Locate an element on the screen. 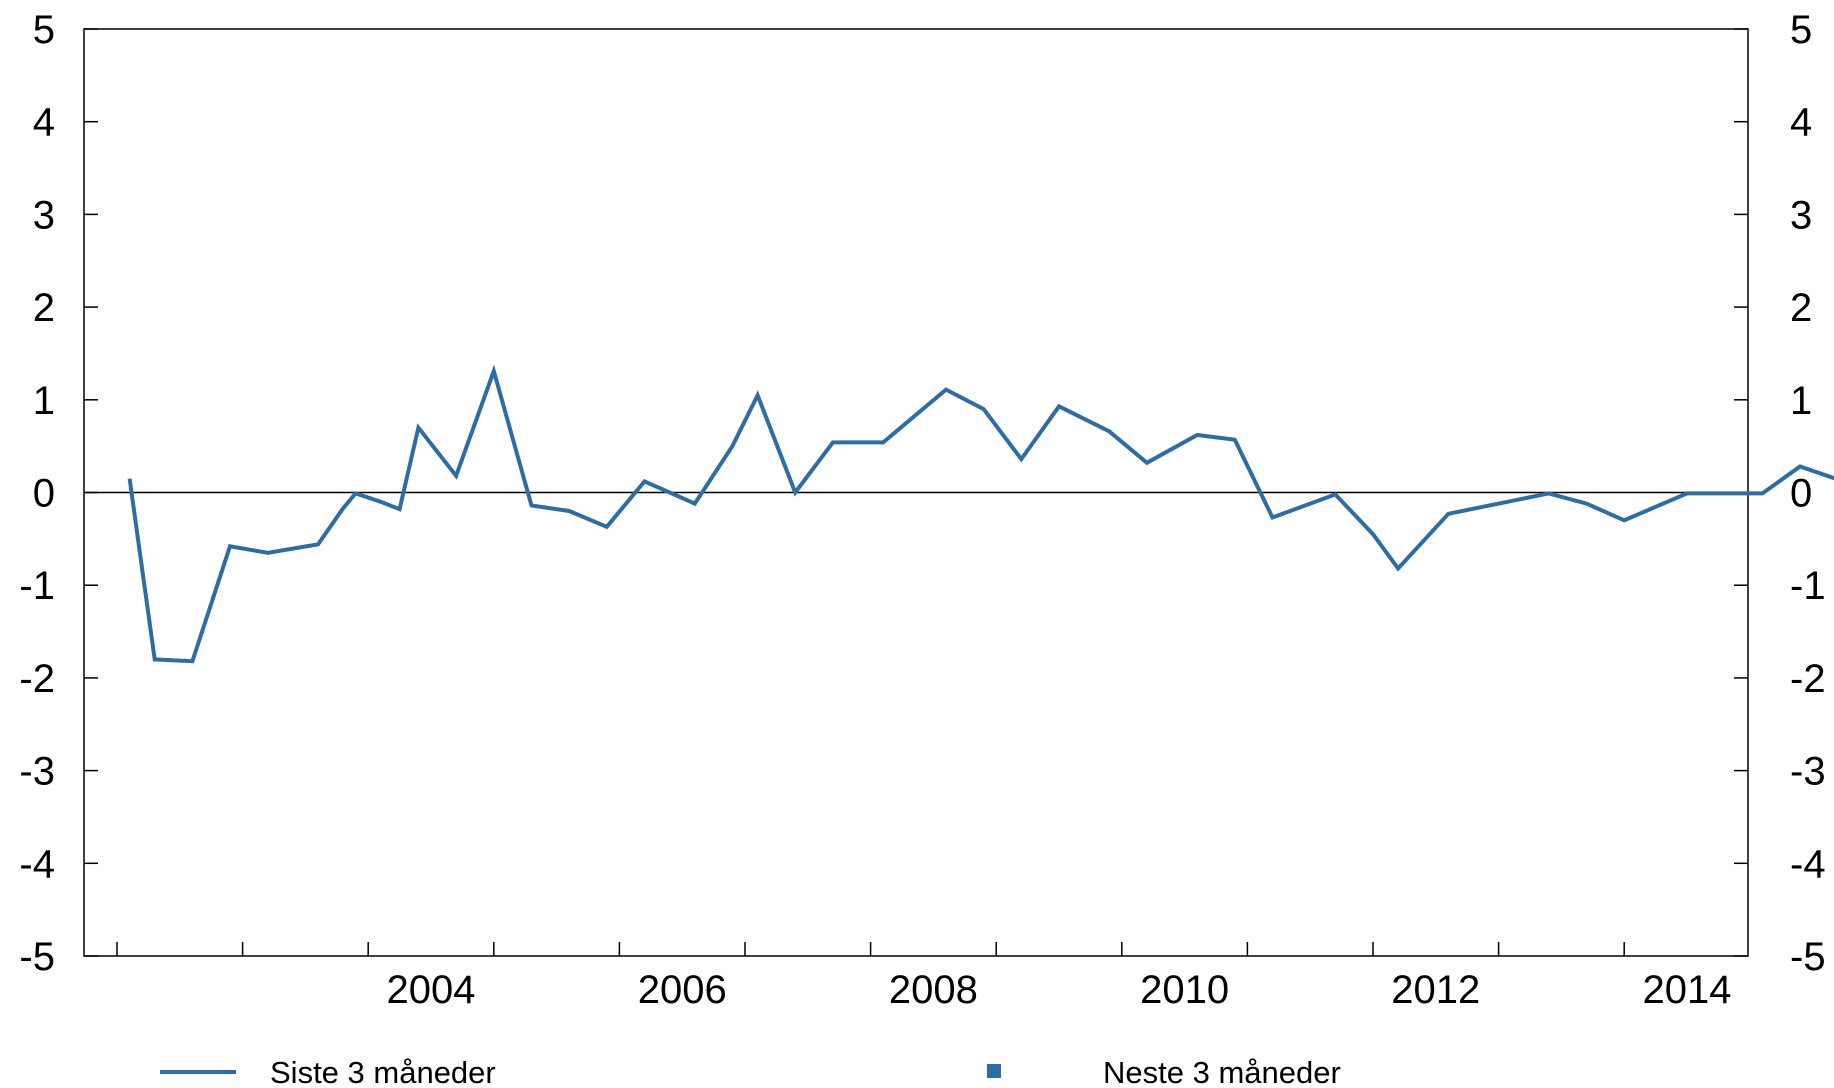  y-axis-left: 5 4 3 2 1 0 -1 -2 -3 -4 -5 is located at coordinates (58, 493).